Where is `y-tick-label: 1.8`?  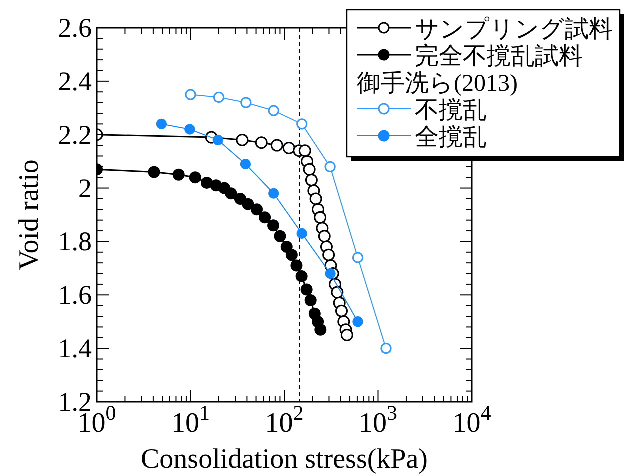 y-tick-label: 1.8 is located at coordinates (75, 241).